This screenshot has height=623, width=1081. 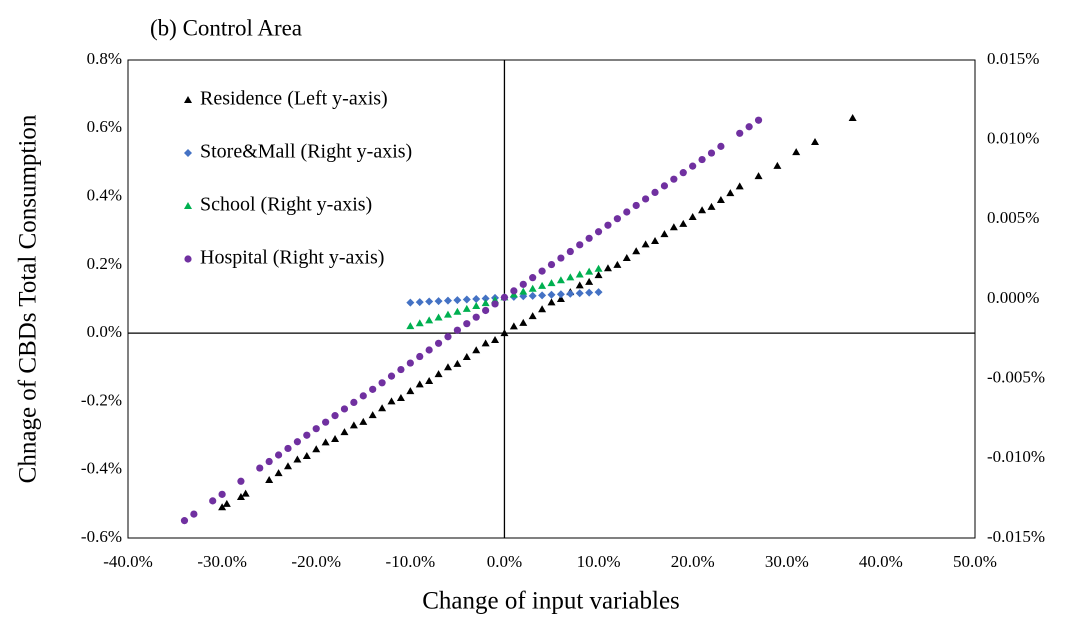 I want to click on x-tick-label: 10.0%, so click(x=599, y=561).